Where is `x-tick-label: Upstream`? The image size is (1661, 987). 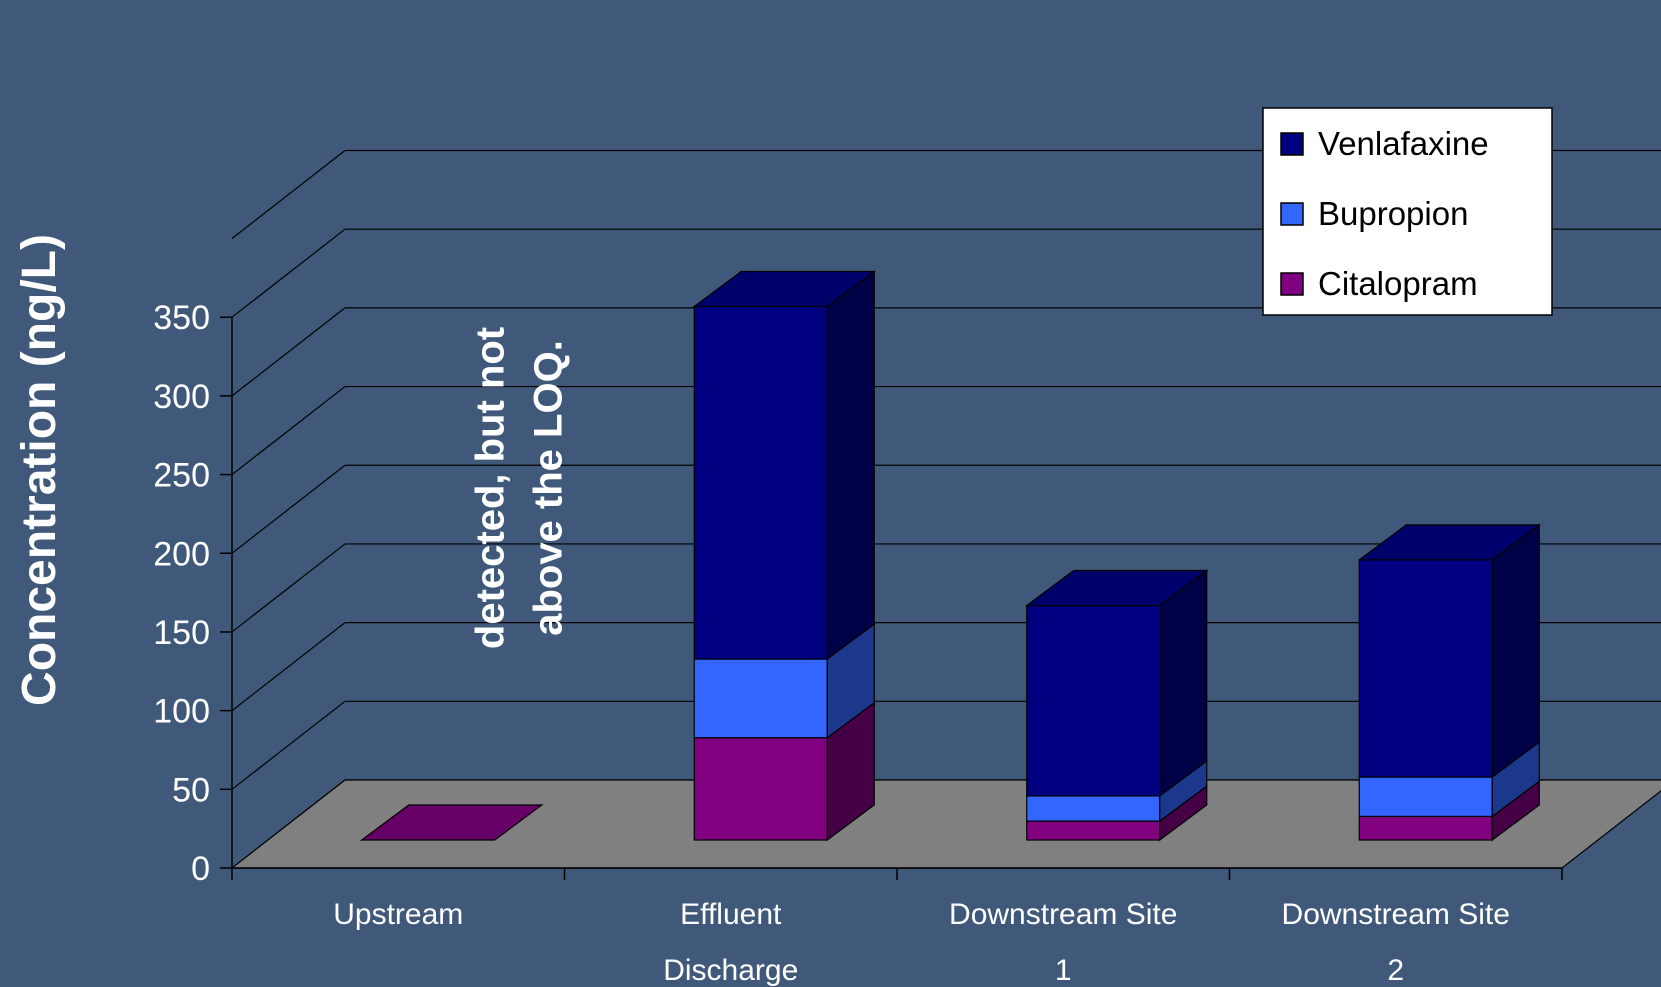 x-tick-label: Upstream is located at coordinates (398, 914).